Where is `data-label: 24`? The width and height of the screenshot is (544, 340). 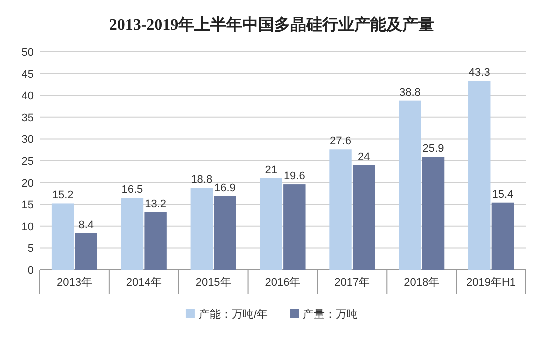
data-label: 24 is located at coordinates (364, 157).